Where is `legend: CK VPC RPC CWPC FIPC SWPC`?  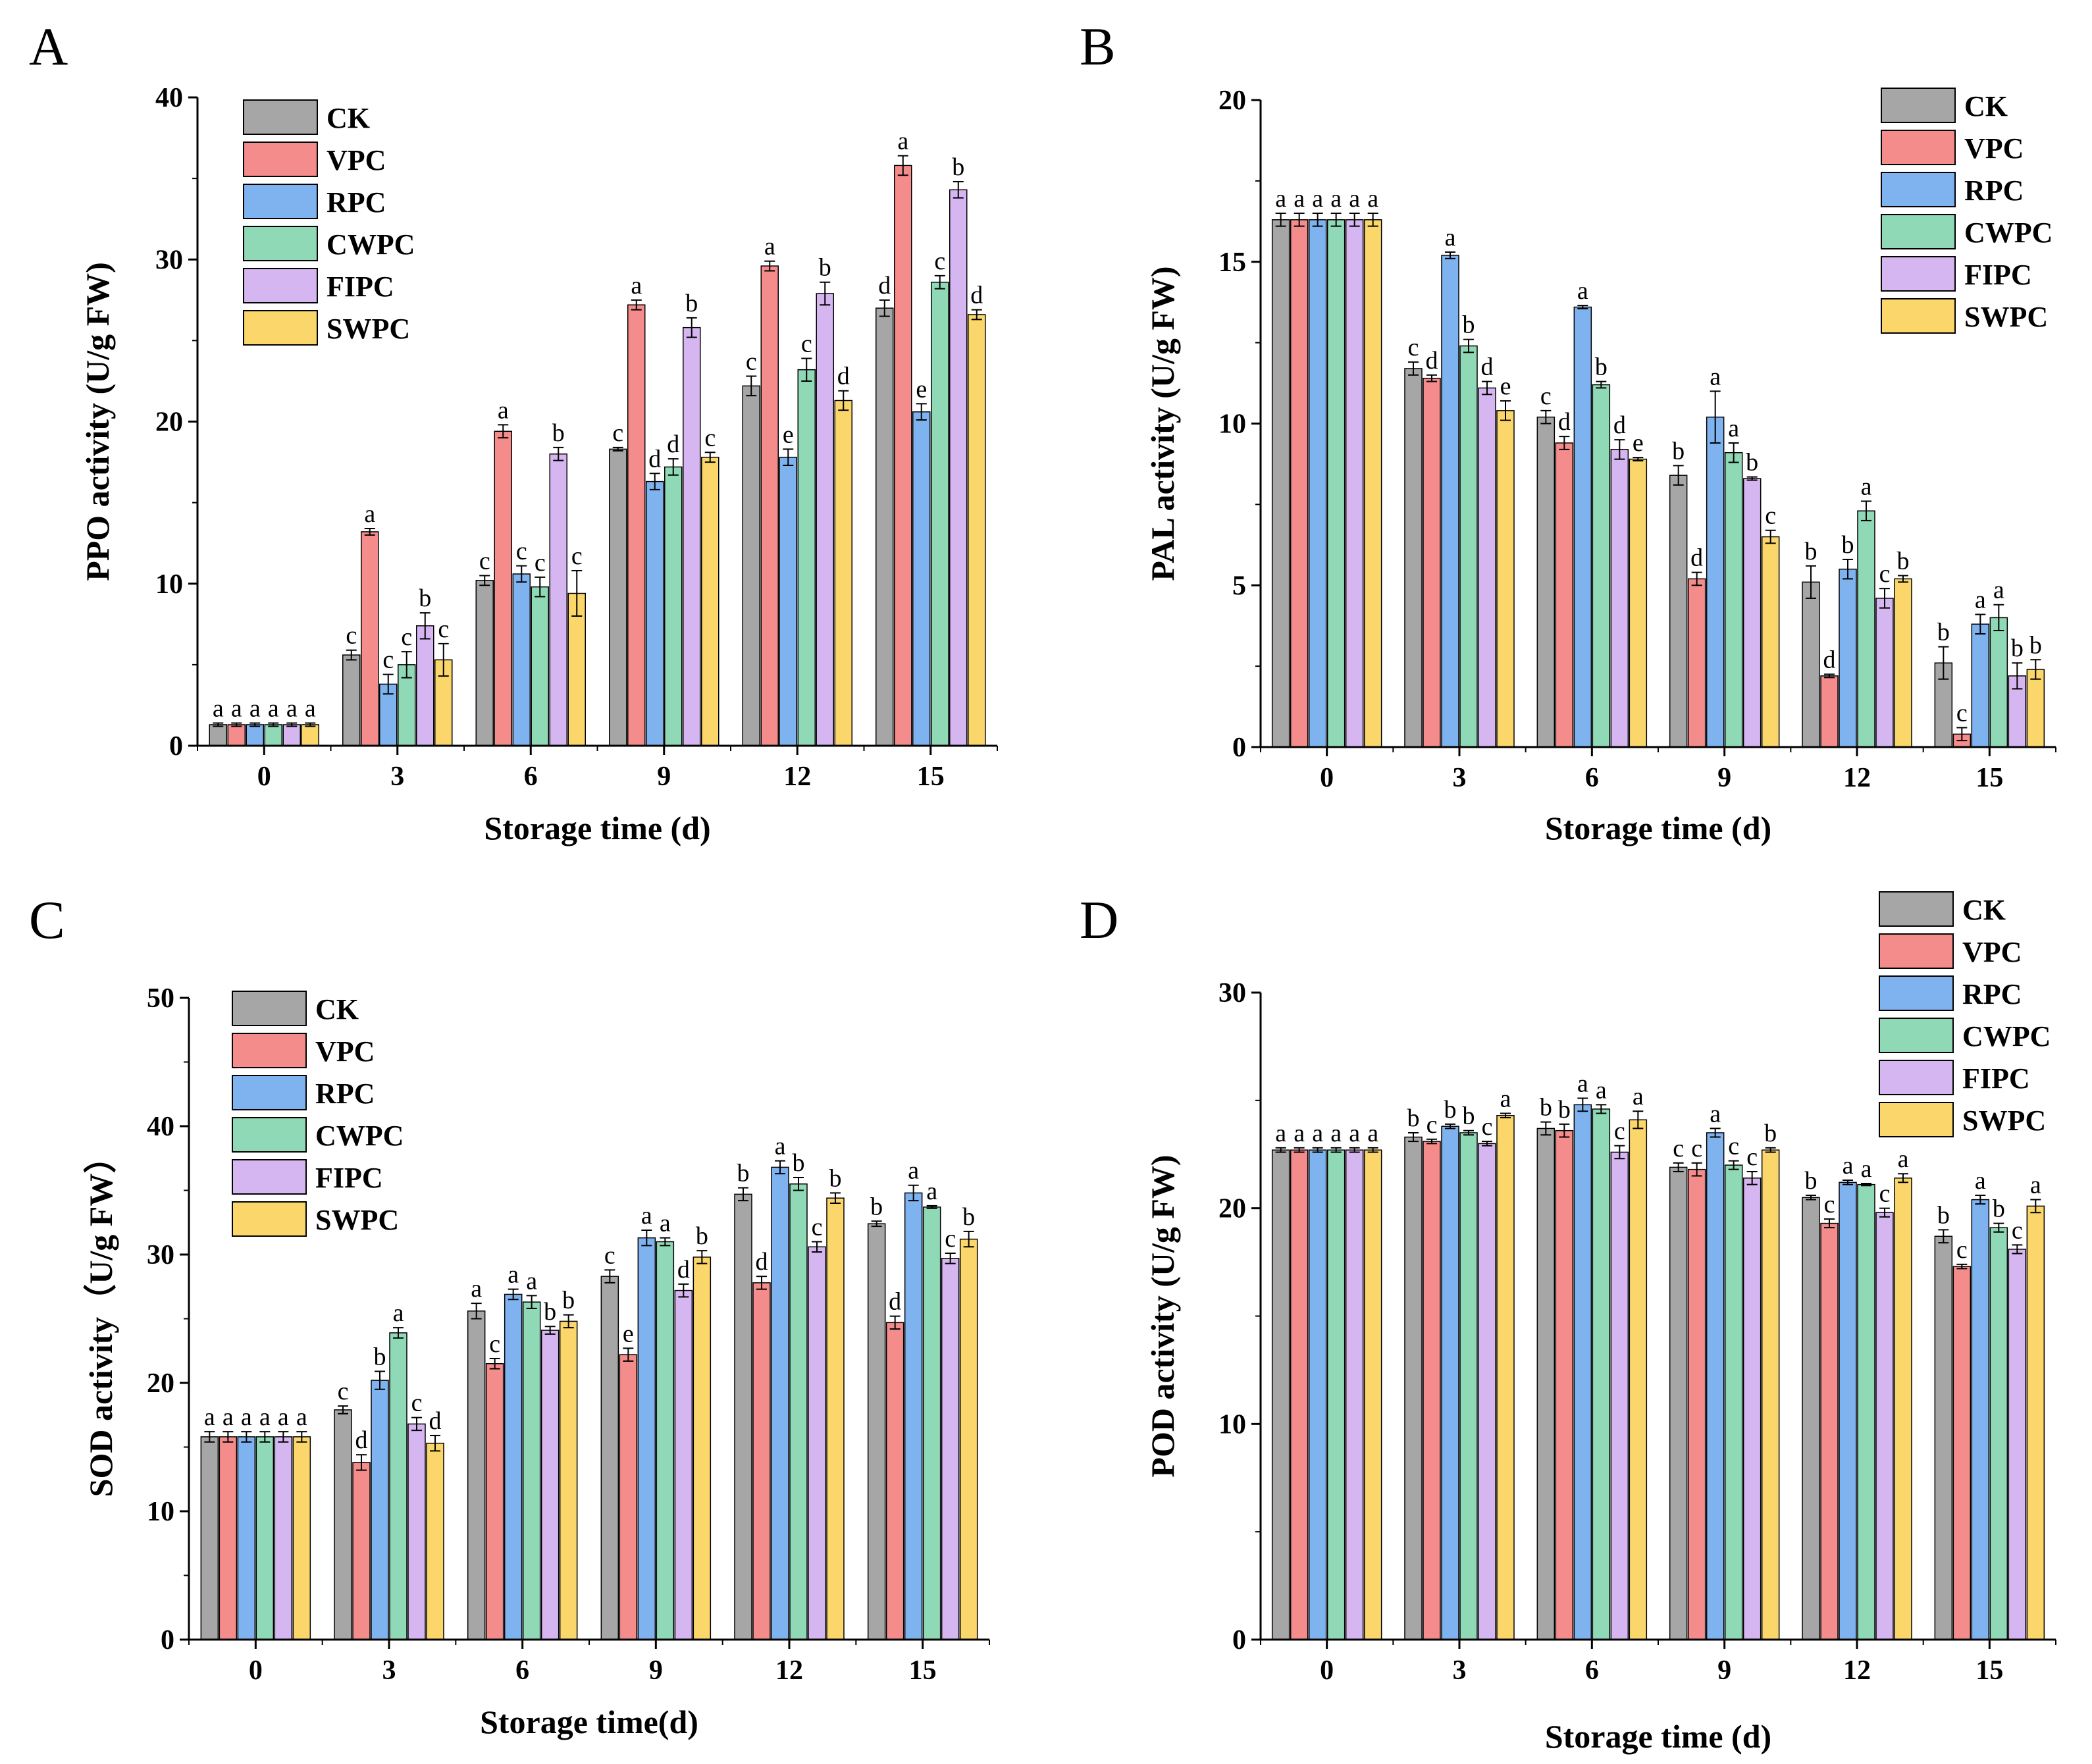
legend: CK VPC RPC CWPC FIPC SWPC is located at coordinates (318, 1114).